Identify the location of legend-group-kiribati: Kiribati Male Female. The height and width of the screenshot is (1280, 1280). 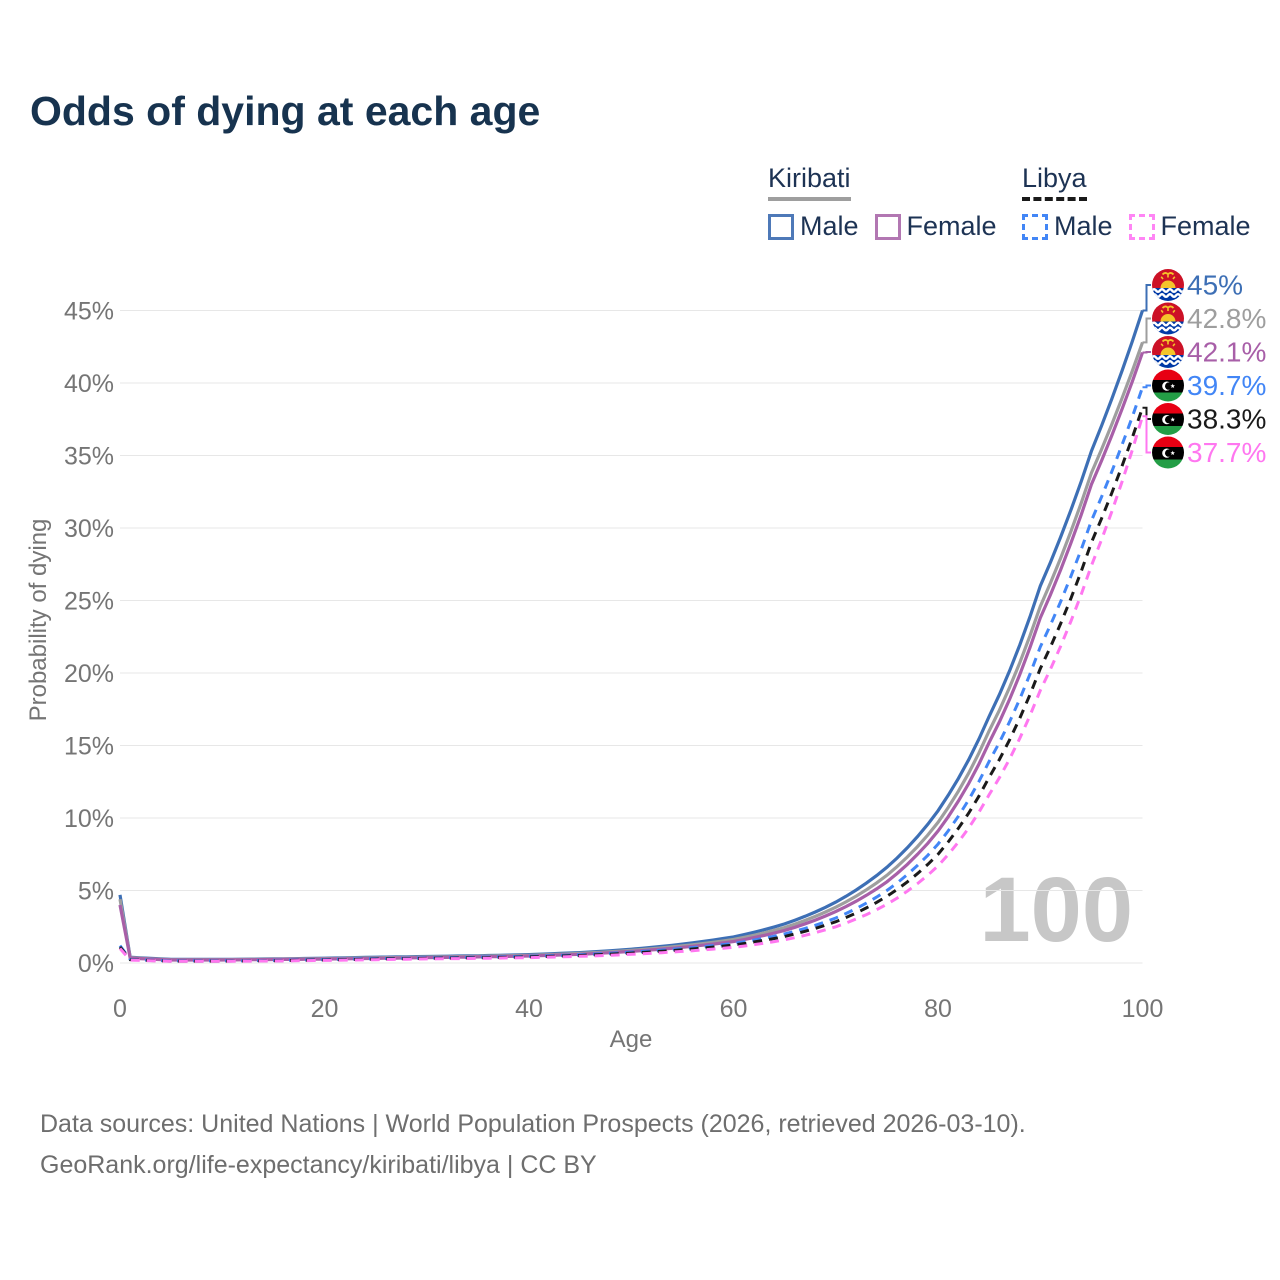
(890, 202).